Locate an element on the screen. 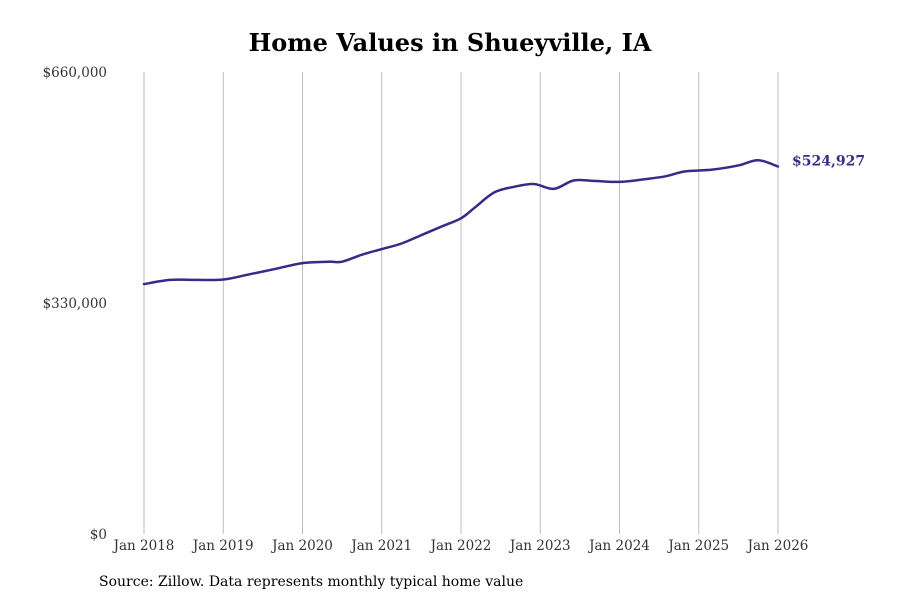 The width and height of the screenshot is (900, 600). y-tick-label: $0 is located at coordinates (98, 535).